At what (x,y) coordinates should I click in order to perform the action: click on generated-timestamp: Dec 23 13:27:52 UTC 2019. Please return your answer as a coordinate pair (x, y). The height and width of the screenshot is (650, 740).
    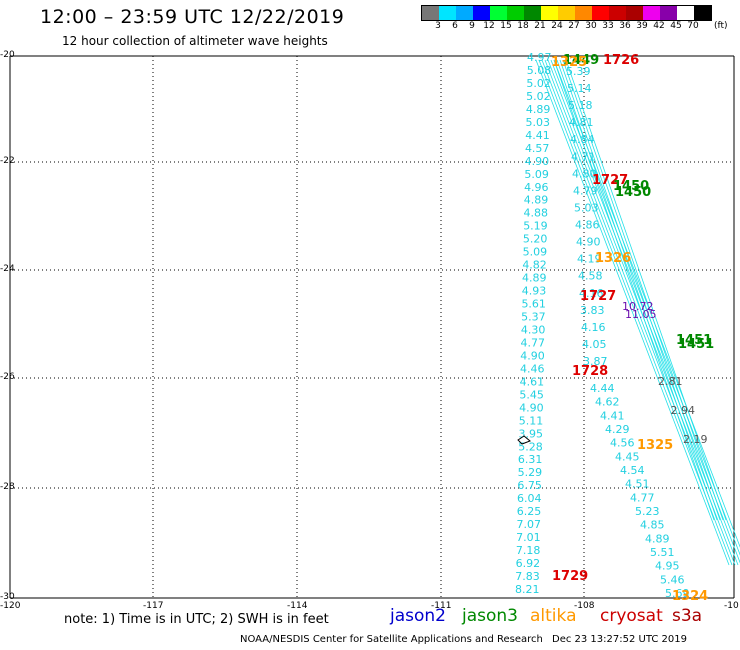
    Looking at the image, I should click on (619, 639).